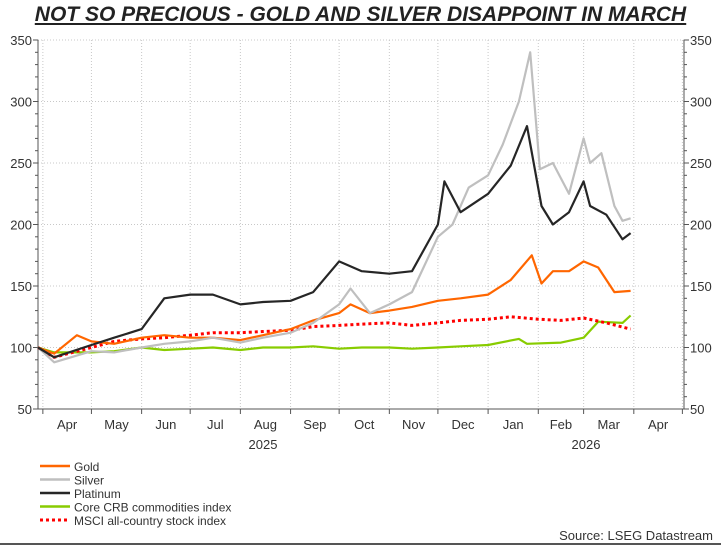 Image resolution: width=721 pixels, height=545 pixels. What do you see at coordinates (263, 444) in the screenshot?
I see `year-label: 2025` at bounding box center [263, 444].